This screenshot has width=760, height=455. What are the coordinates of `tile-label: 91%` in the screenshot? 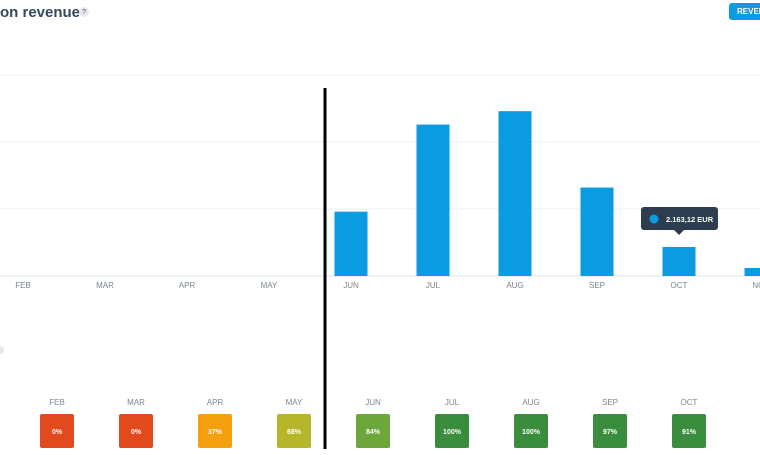 It's located at (689, 432).